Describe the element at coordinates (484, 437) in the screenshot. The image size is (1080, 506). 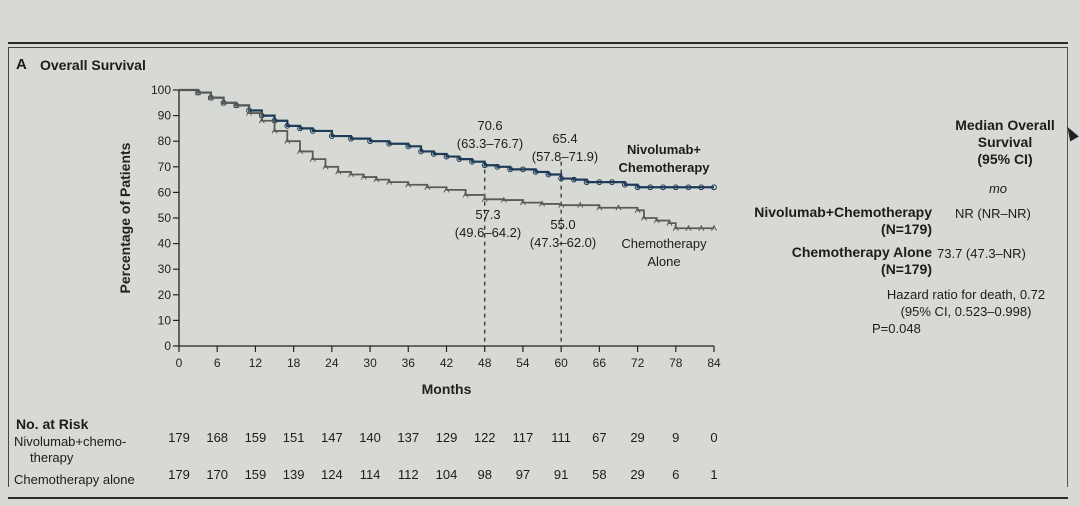
I see `at-risk-value: 122` at that location.